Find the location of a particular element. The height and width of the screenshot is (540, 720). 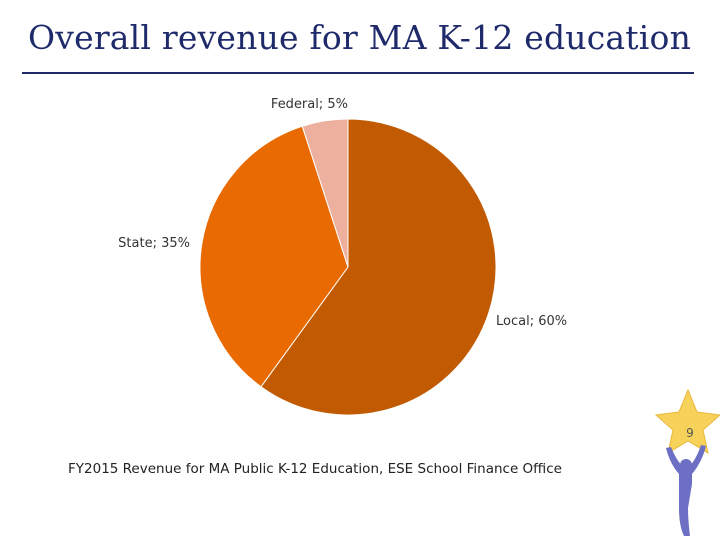

pie-slice-state is located at coordinates (274, 256).